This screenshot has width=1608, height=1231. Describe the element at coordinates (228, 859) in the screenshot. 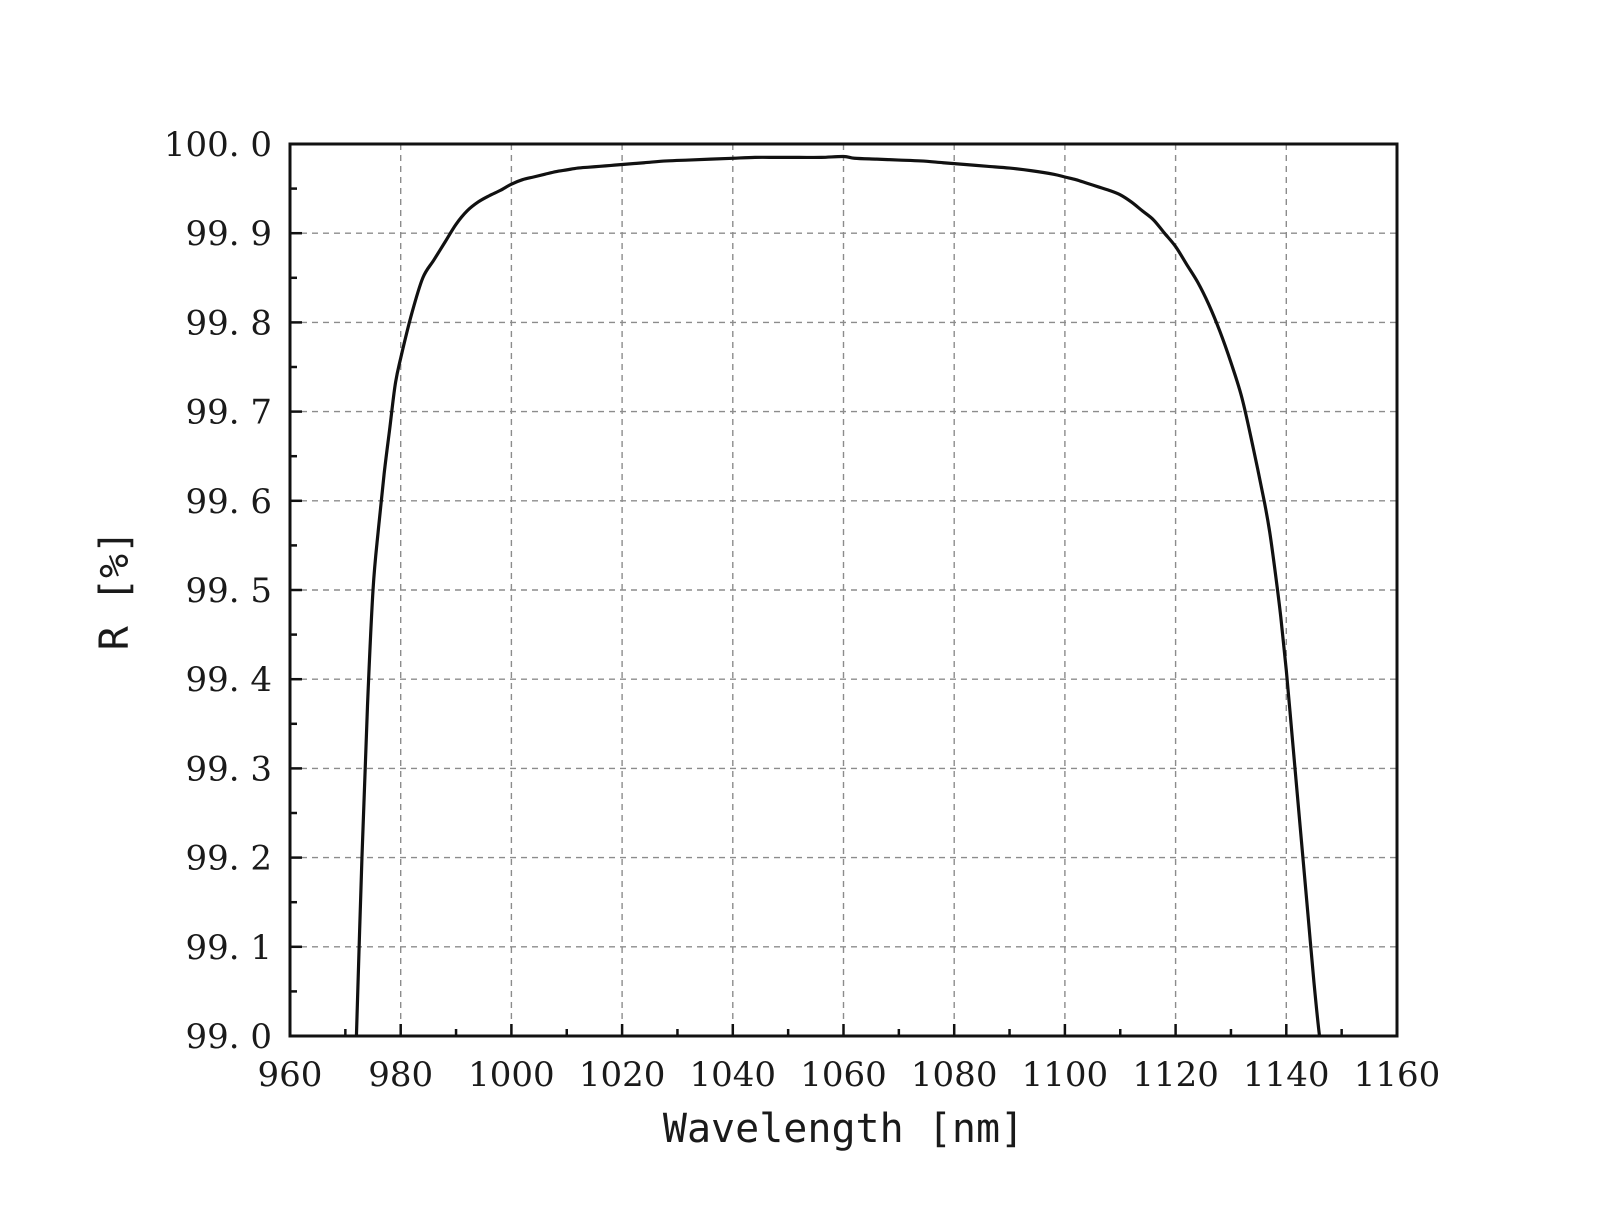

I see `y-tick-label: 99. 2` at that location.